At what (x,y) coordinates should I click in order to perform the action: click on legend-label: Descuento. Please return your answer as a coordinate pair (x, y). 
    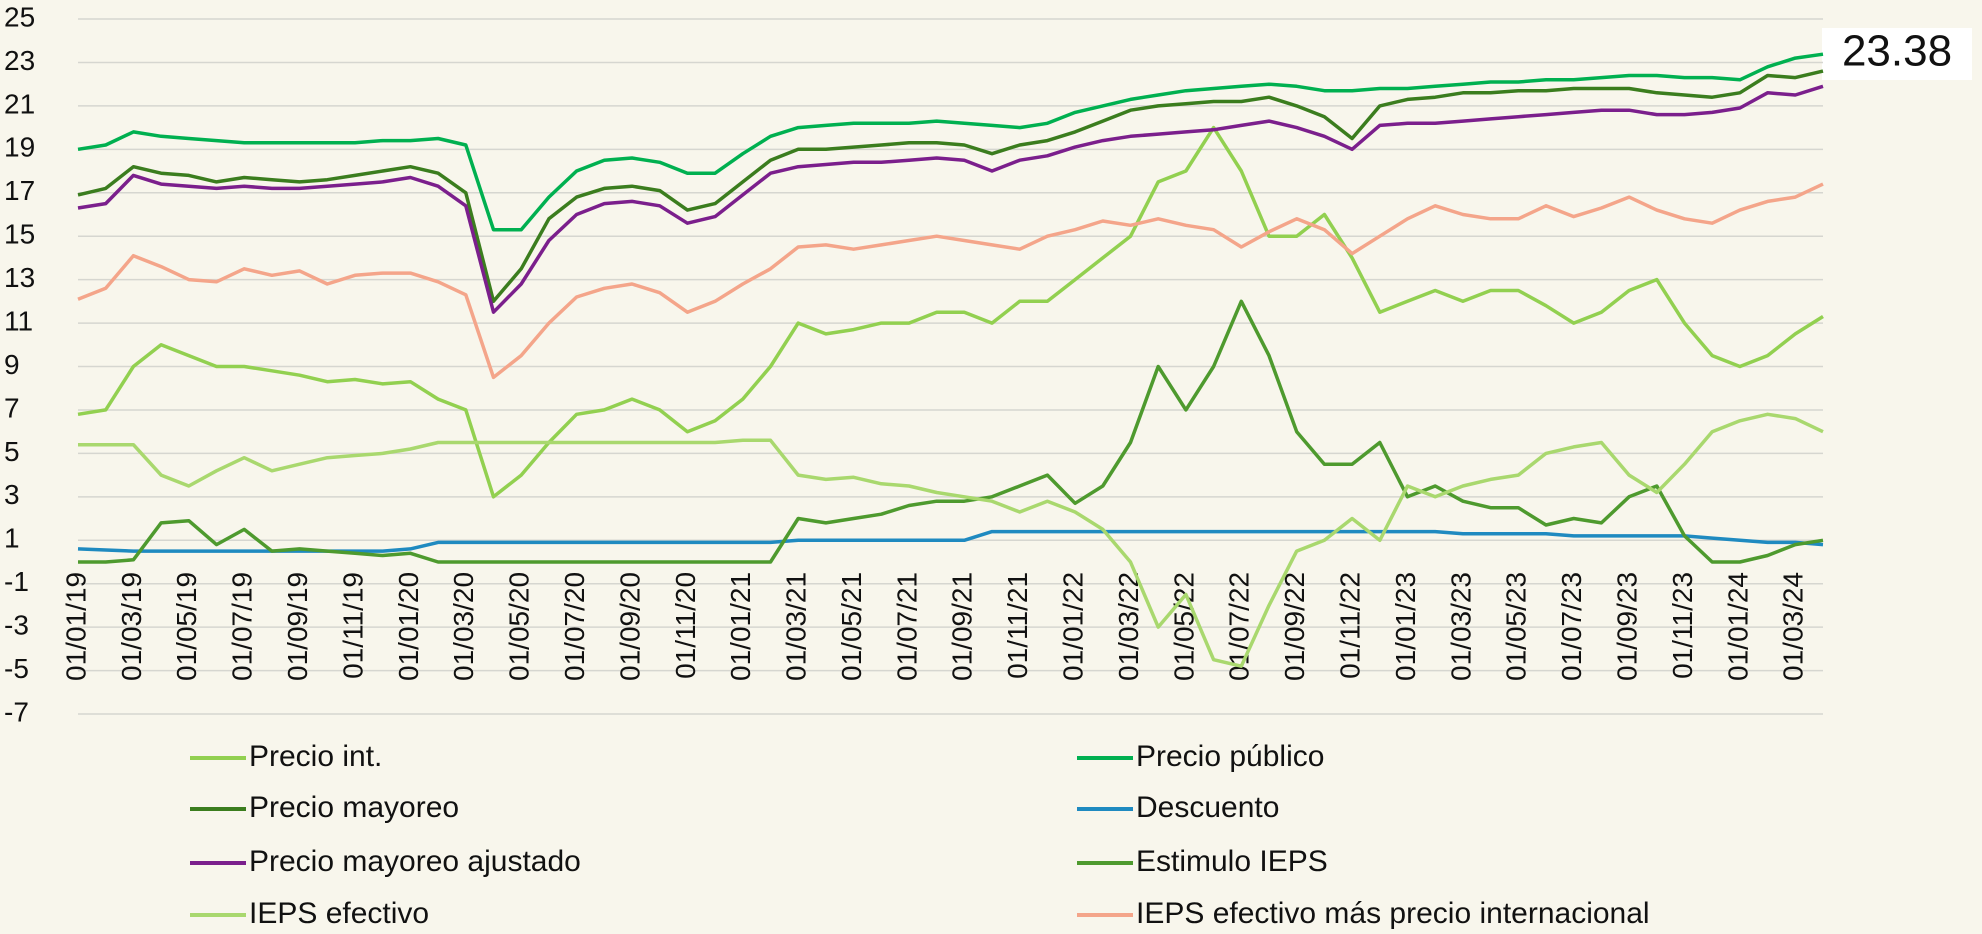
    Looking at the image, I should click on (1207, 807).